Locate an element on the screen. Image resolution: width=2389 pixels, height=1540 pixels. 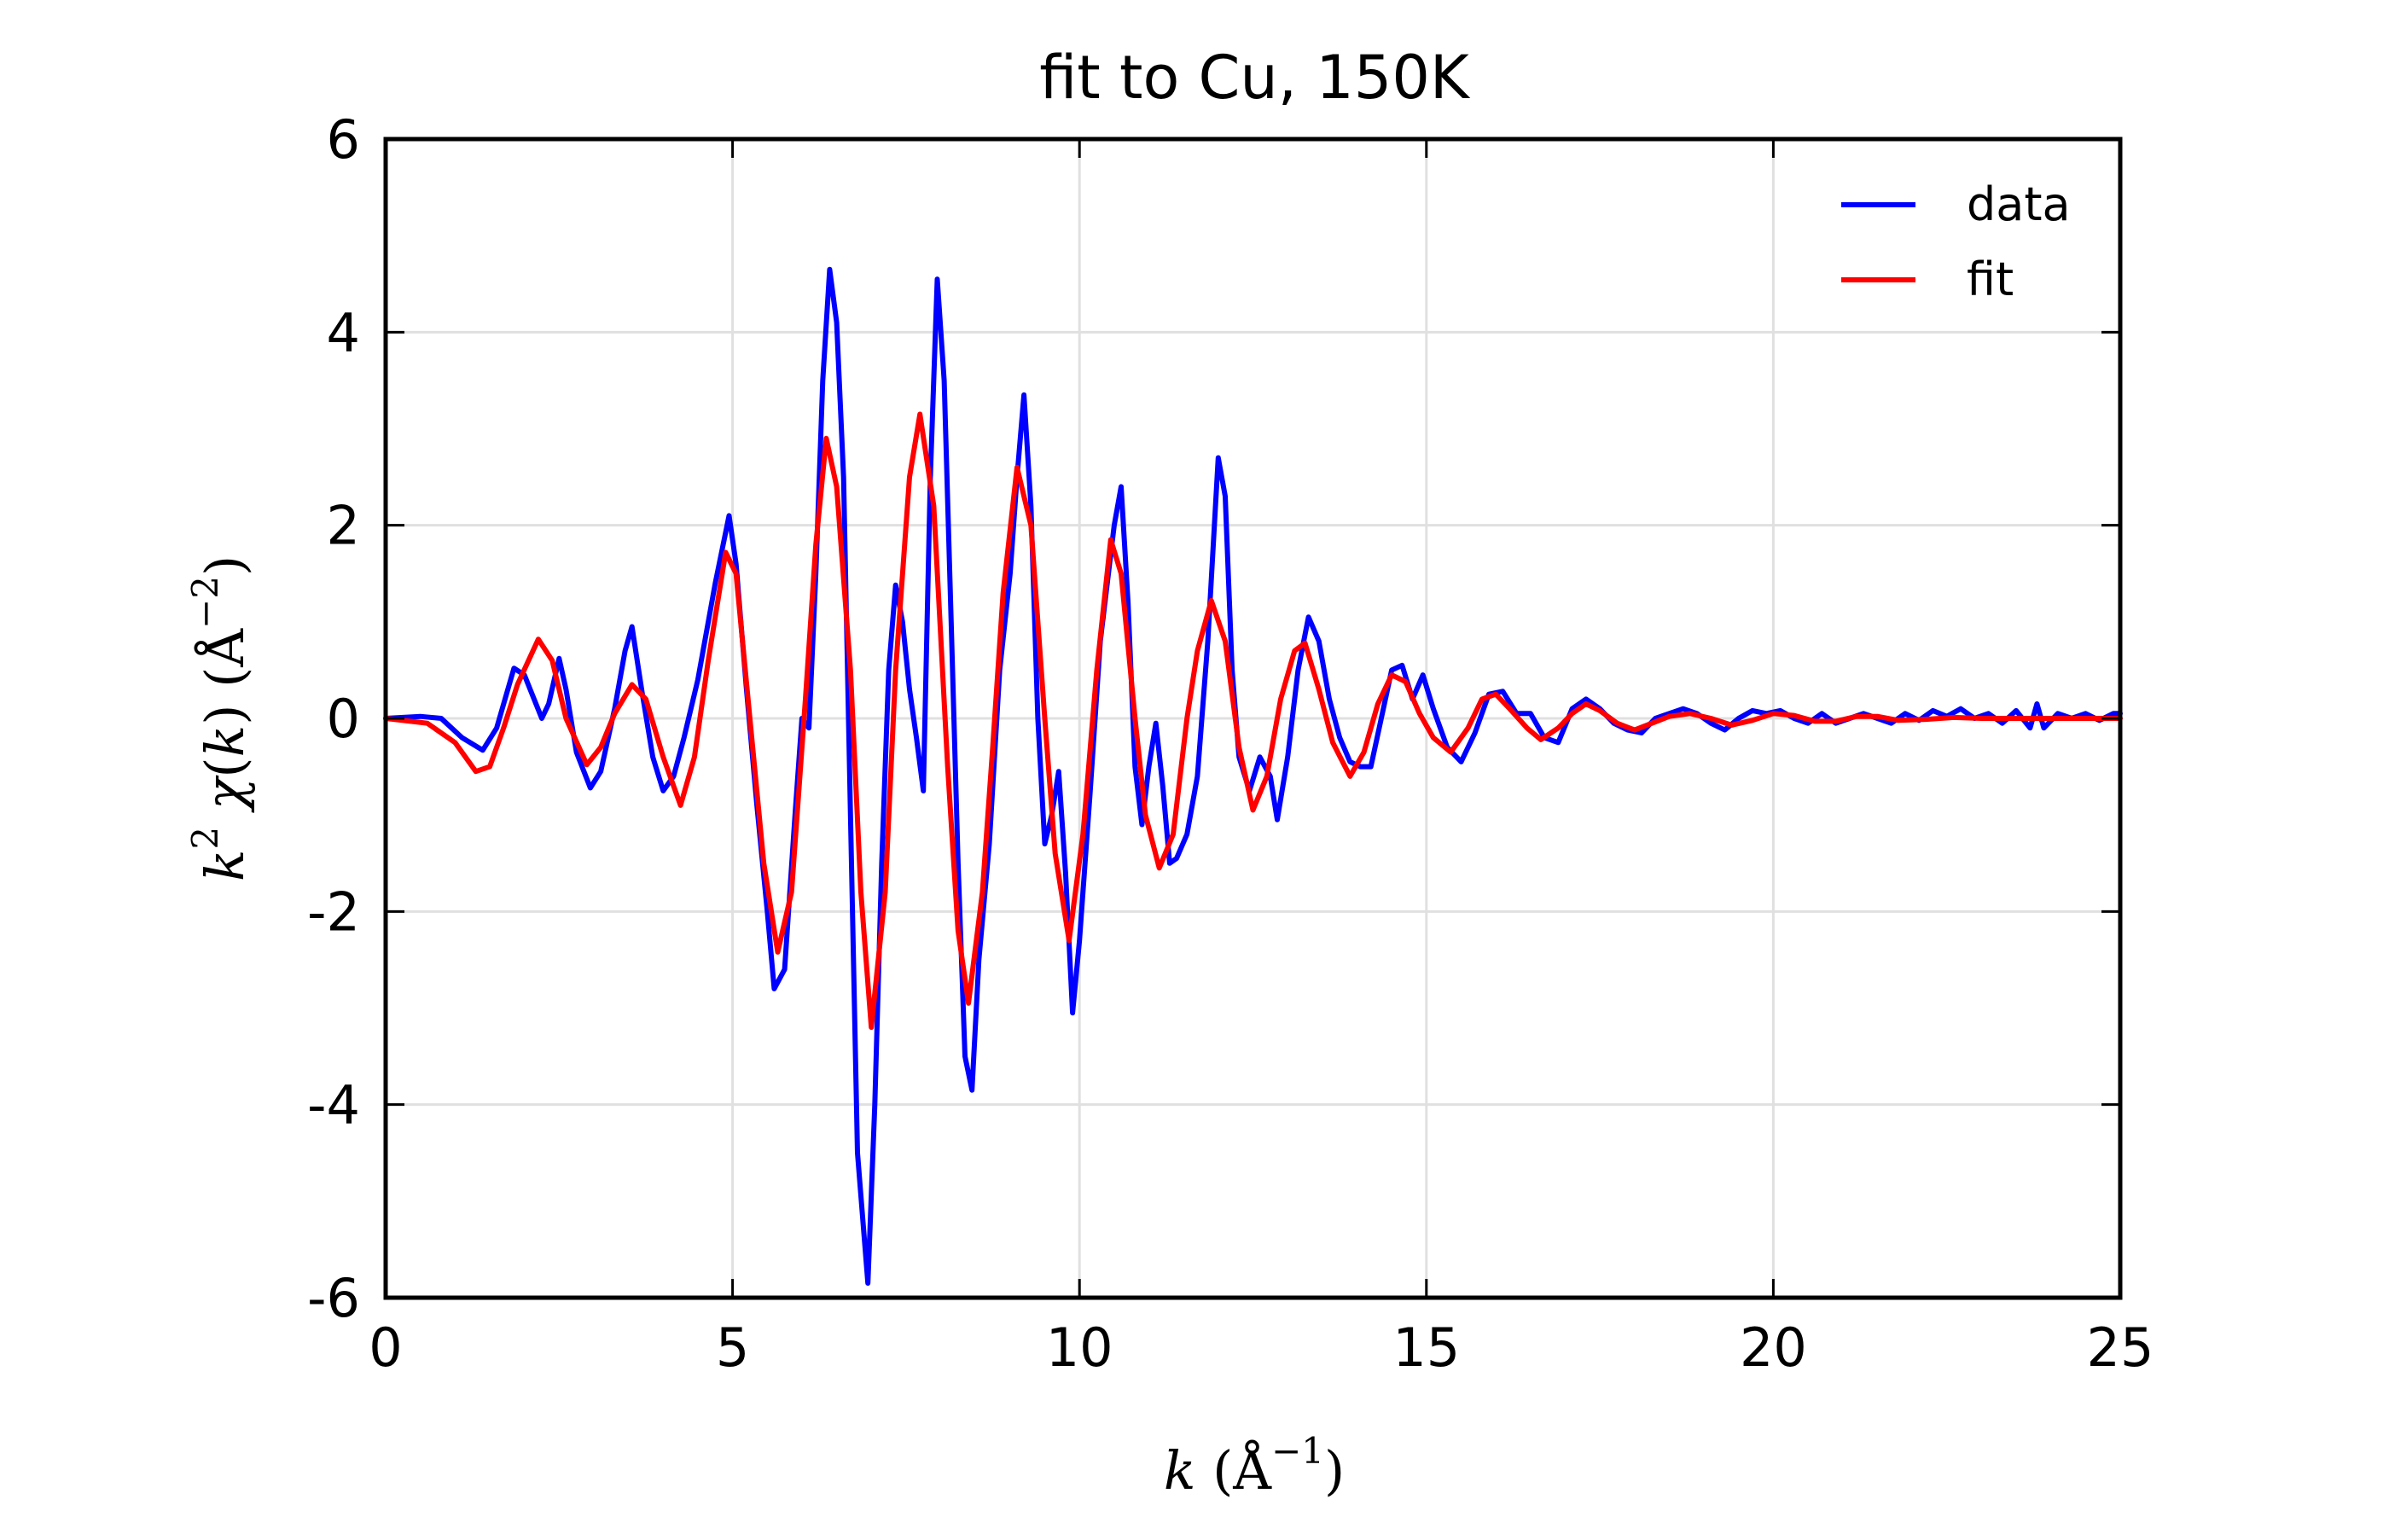
x-tick-label: 5 is located at coordinates (732, 1347).